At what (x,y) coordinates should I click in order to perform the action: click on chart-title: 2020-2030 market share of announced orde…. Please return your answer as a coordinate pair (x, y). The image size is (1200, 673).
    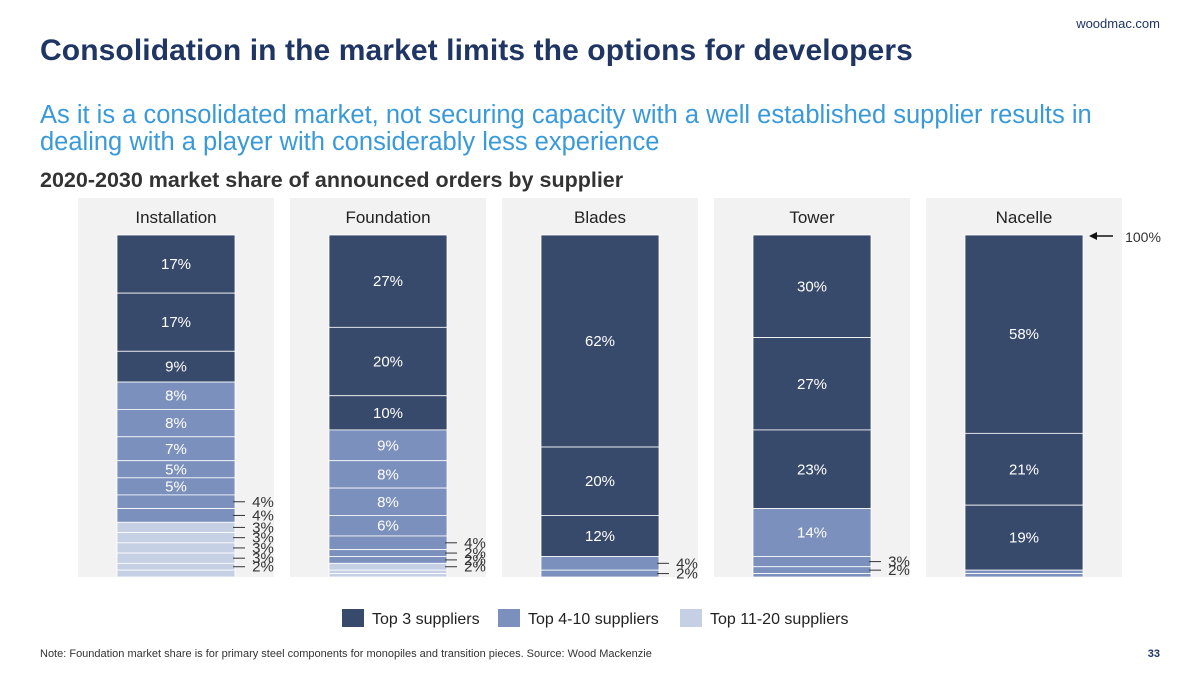
    Looking at the image, I should click on (332, 180).